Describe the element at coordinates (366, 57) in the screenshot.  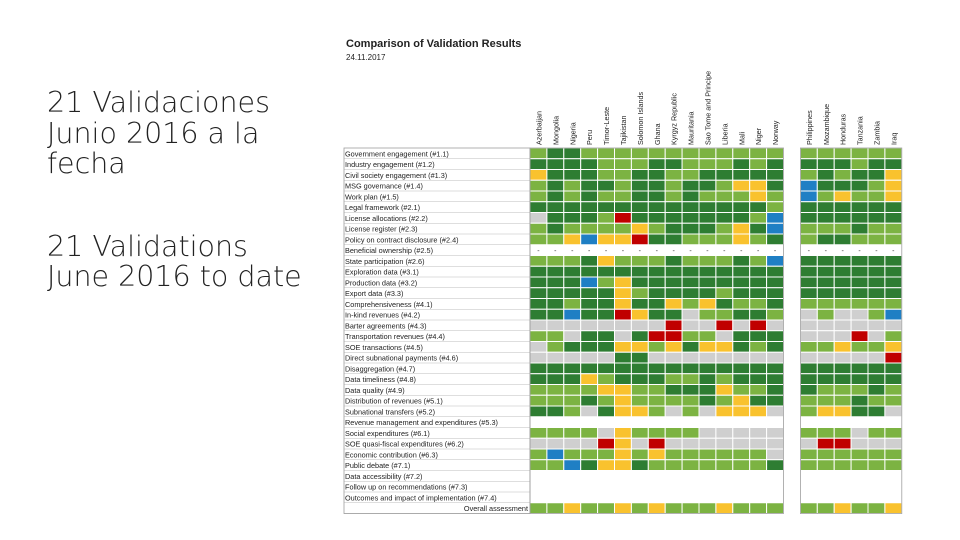
I see `chart-date: 24.11.2017` at that location.